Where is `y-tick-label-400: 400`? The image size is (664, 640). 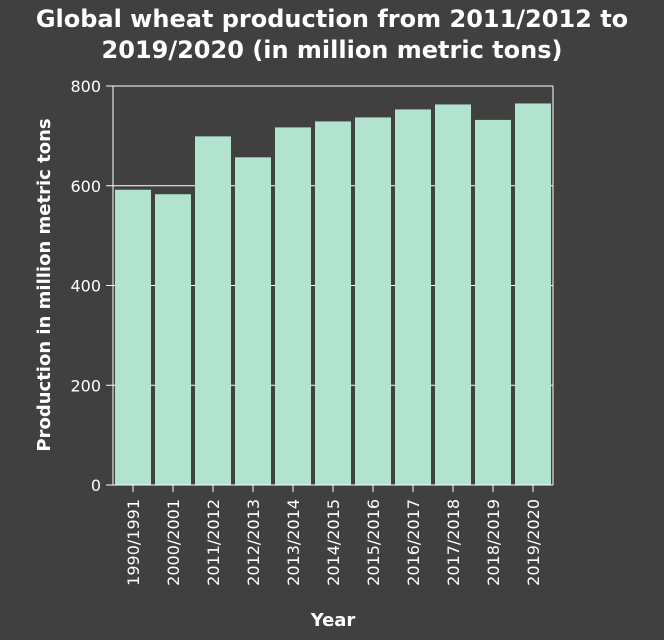 y-tick-label-400: 400 is located at coordinates (85, 286).